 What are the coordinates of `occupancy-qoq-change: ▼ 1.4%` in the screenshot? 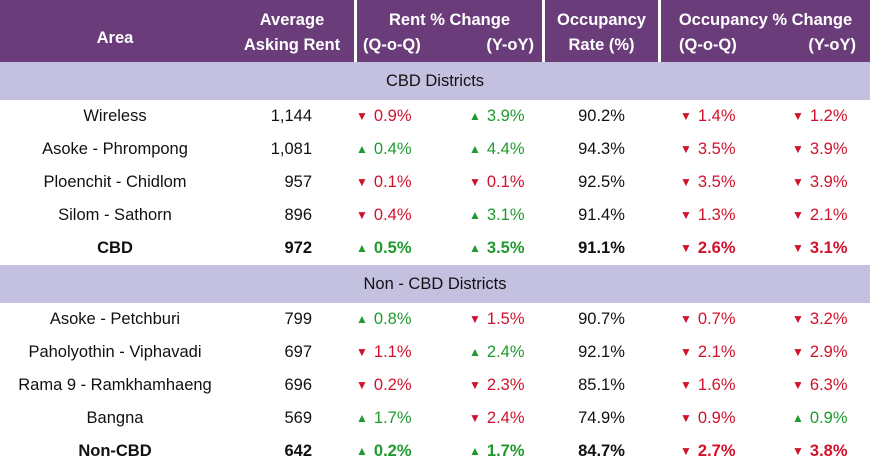 It's located at (708, 116).